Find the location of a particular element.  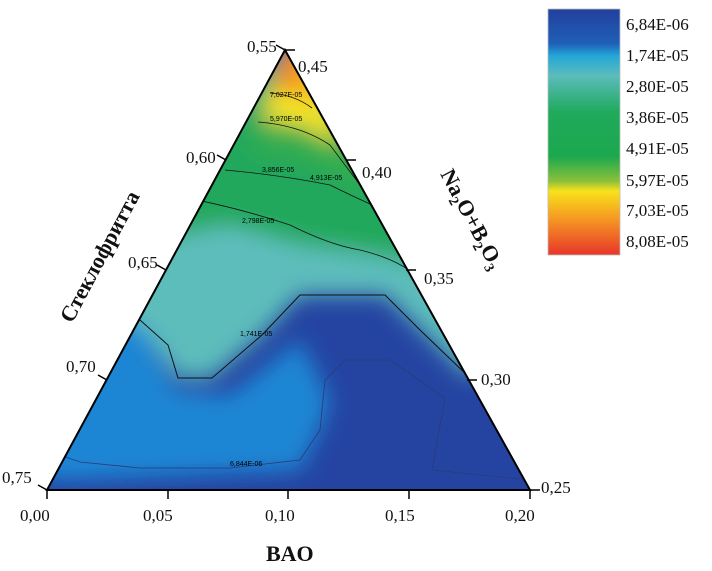

contour-line-3.86e-05 is located at coordinates (300, 242).